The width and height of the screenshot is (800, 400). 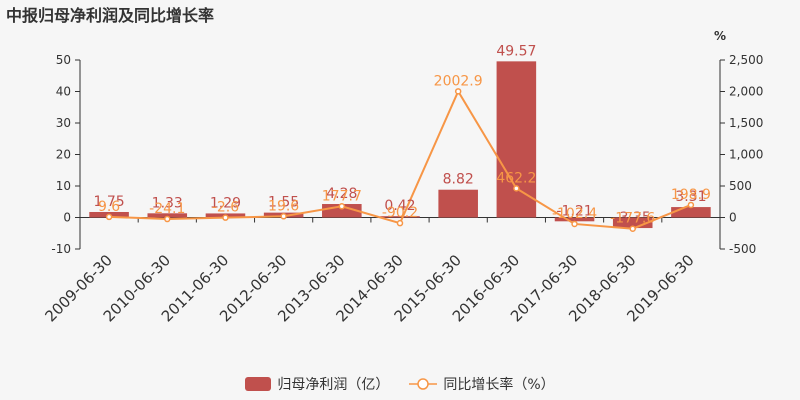 I want to click on bar-value-label: 4.28, so click(x=341, y=194).